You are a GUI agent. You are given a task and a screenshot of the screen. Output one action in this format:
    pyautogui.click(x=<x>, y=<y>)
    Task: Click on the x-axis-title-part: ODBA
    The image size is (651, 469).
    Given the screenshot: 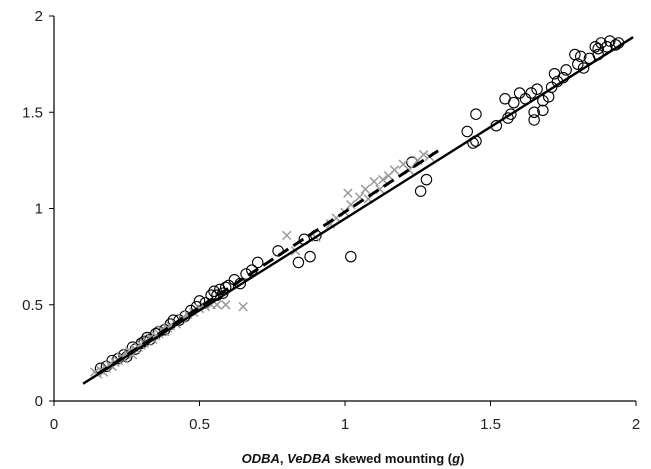 What is the action you would take?
    pyautogui.click(x=261, y=458)
    